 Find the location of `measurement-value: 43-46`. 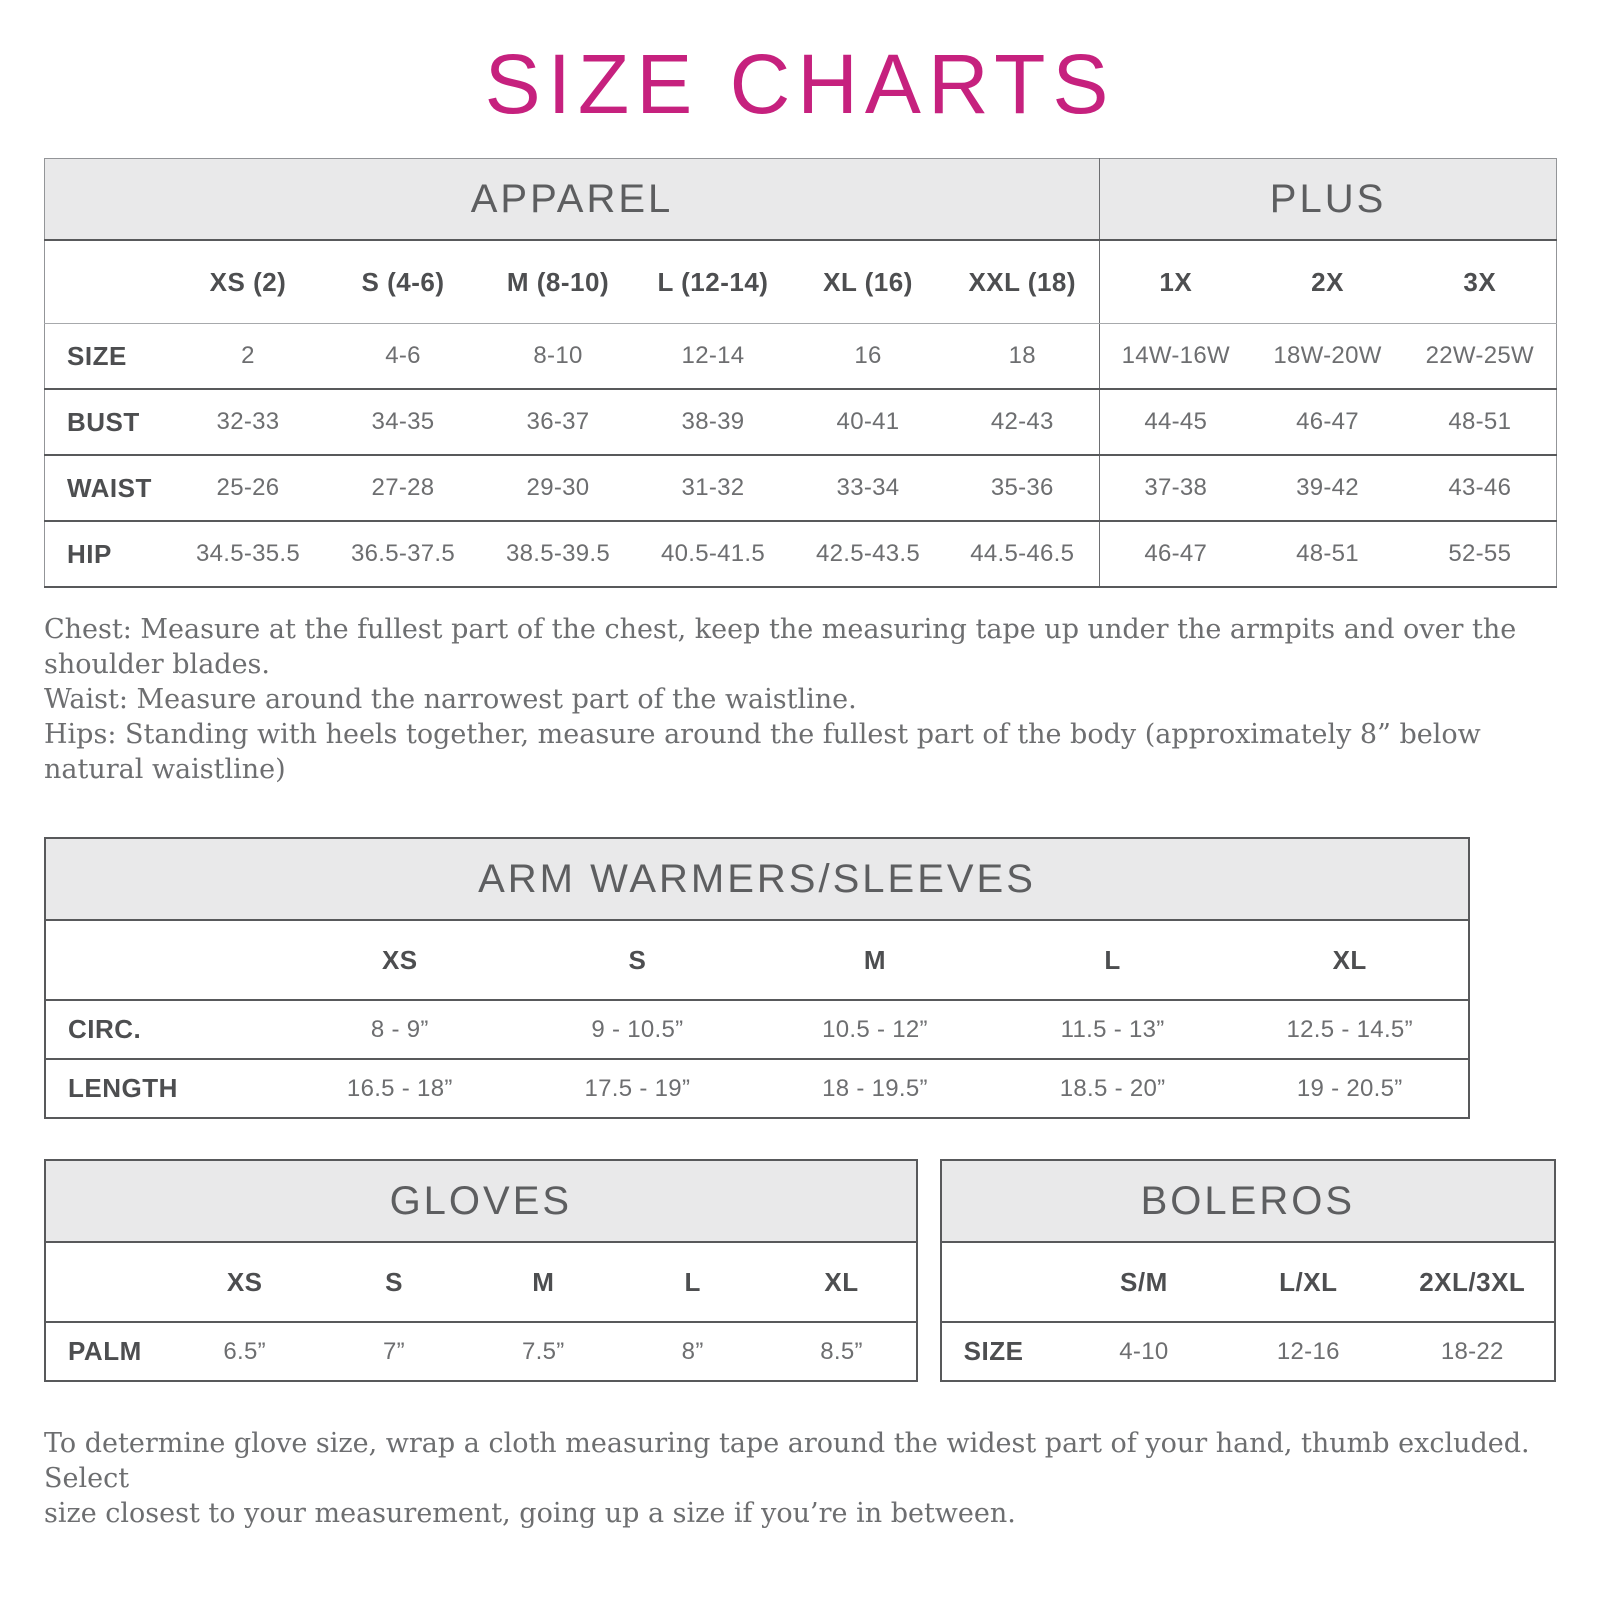

measurement-value: 43-46 is located at coordinates (1480, 489).